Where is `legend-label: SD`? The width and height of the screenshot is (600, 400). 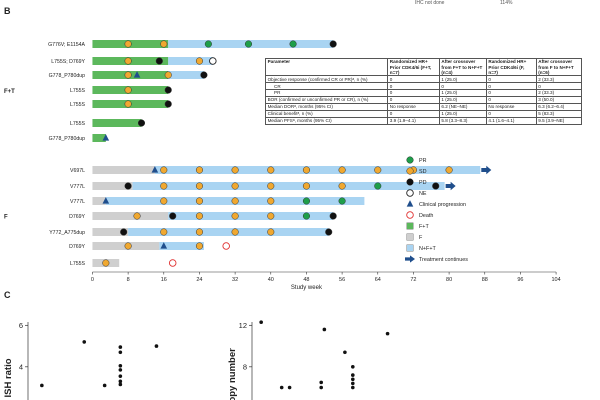 legend-label: SD is located at coordinates (423, 172).